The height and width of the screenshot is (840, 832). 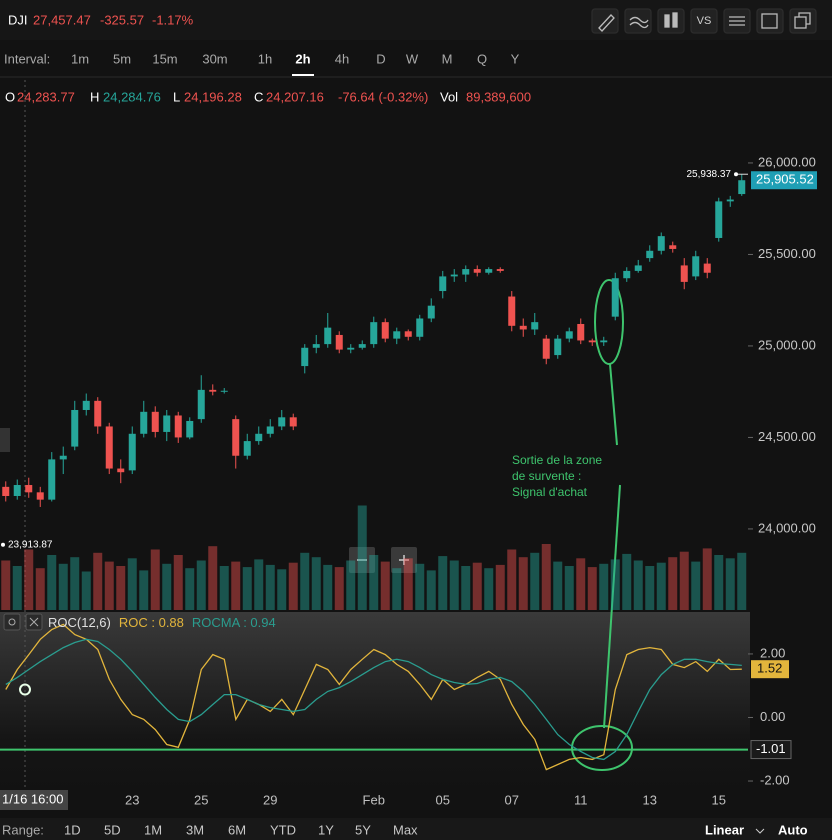 I want to click on interval-option: M, so click(x=447, y=58).